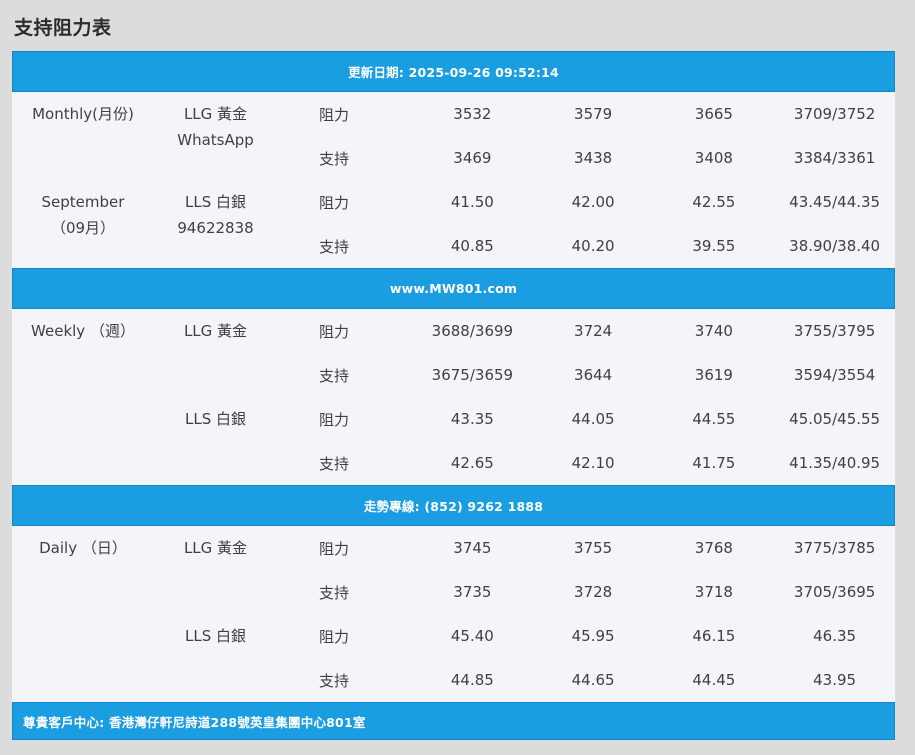 The image size is (915, 755). I want to click on value-cell: 44.05, so click(593, 419).